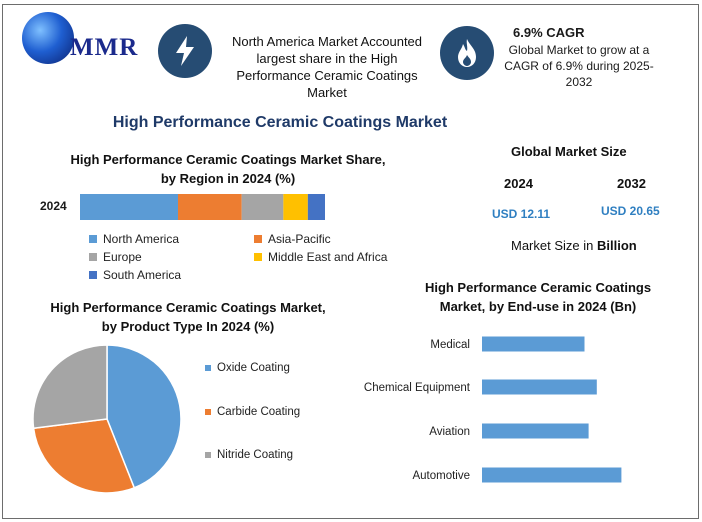 This screenshot has height=522, width=702. Describe the element at coordinates (554, 245) in the screenshot. I see `unit-note-prefix: Market Size in` at that location.